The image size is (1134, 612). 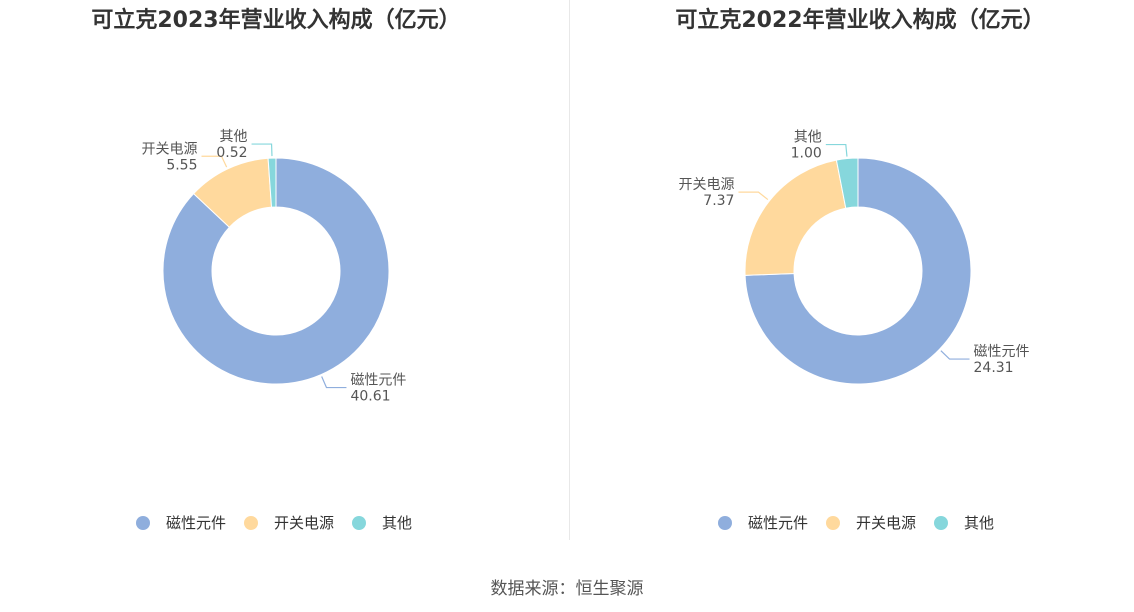 I want to click on slice-value-label: 5.55, so click(x=181, y=165).